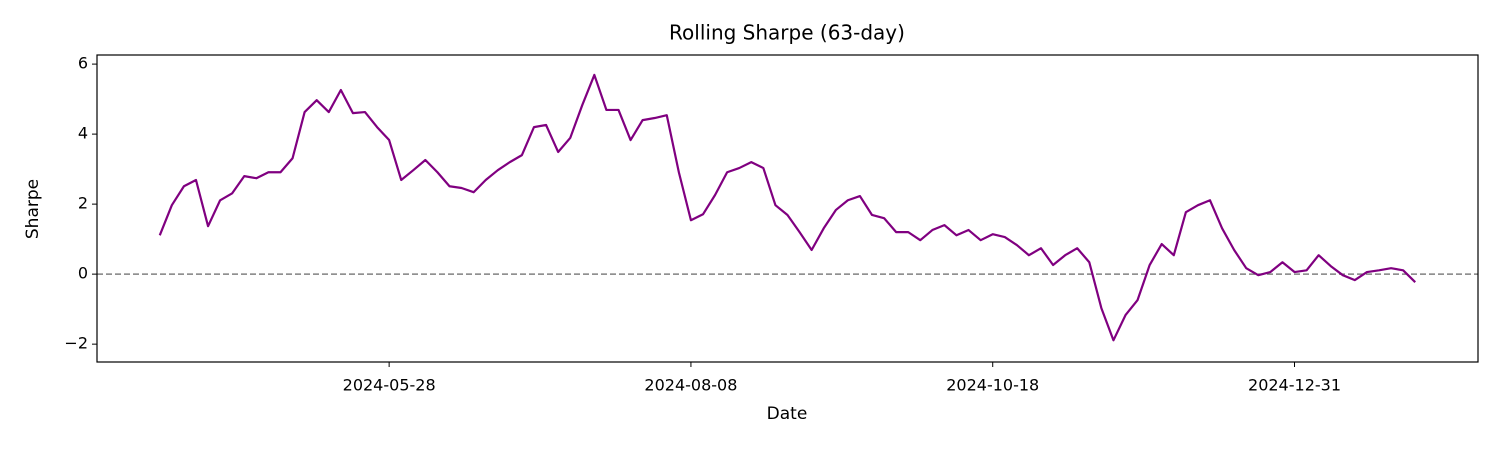  I want to click on y-tick-label: −2, so click(76, 343).